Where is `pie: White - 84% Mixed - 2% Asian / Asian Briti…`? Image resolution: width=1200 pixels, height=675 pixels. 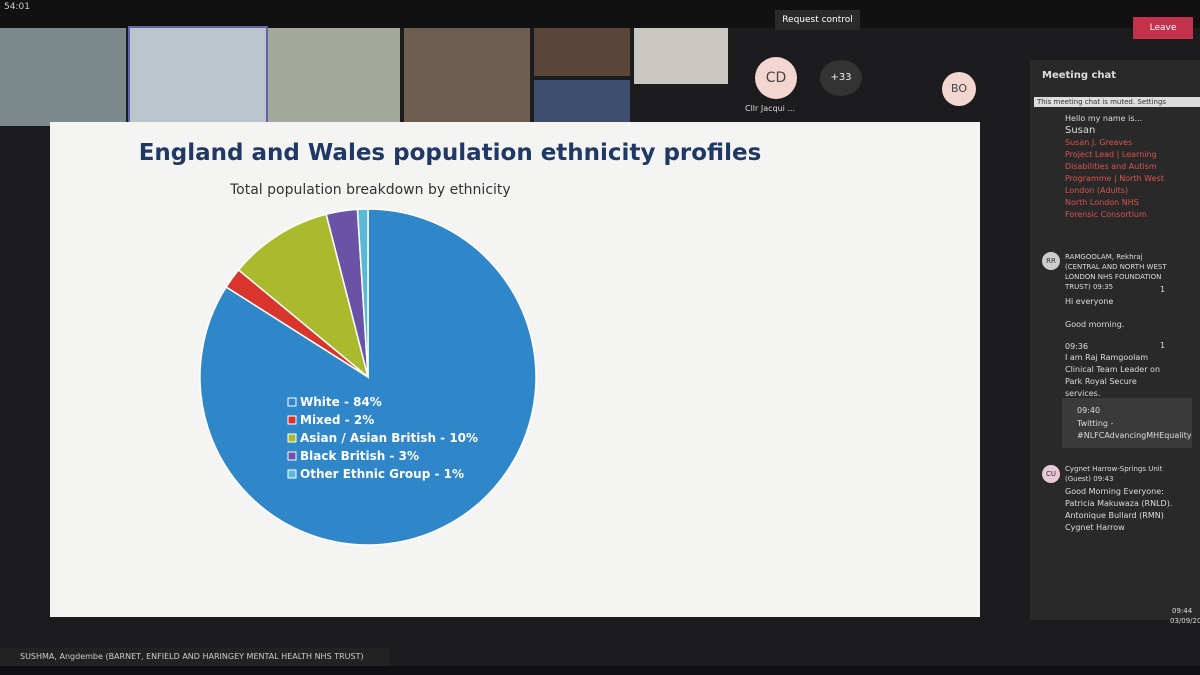
pie: White - 84% Mixed - 2% Asian / Asian Briti… is located at coordinates (368, 377).